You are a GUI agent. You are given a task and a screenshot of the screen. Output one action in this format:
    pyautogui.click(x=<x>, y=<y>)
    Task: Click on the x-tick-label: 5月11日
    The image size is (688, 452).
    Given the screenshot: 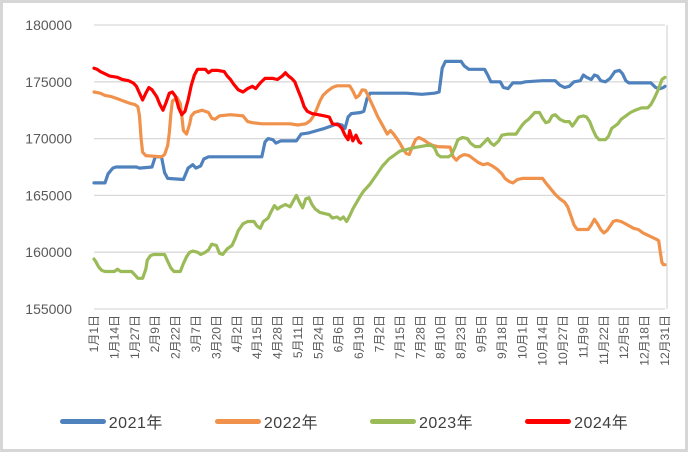 What is the action you would take?
    pyautogui.click(x=298, y=336)
    